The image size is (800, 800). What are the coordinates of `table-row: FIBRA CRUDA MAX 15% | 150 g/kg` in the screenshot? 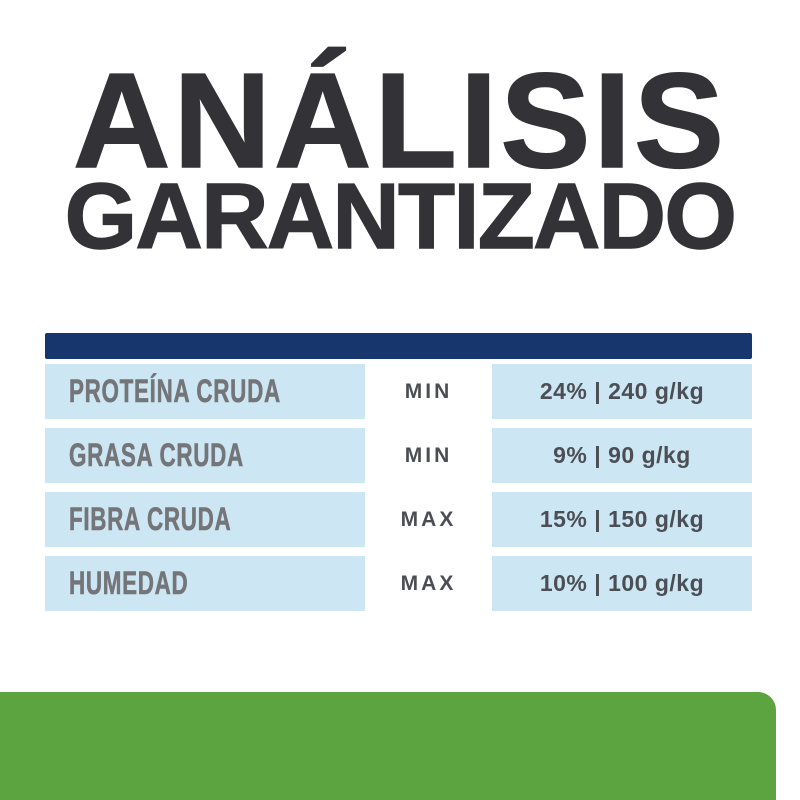 It's located at (400, 519).